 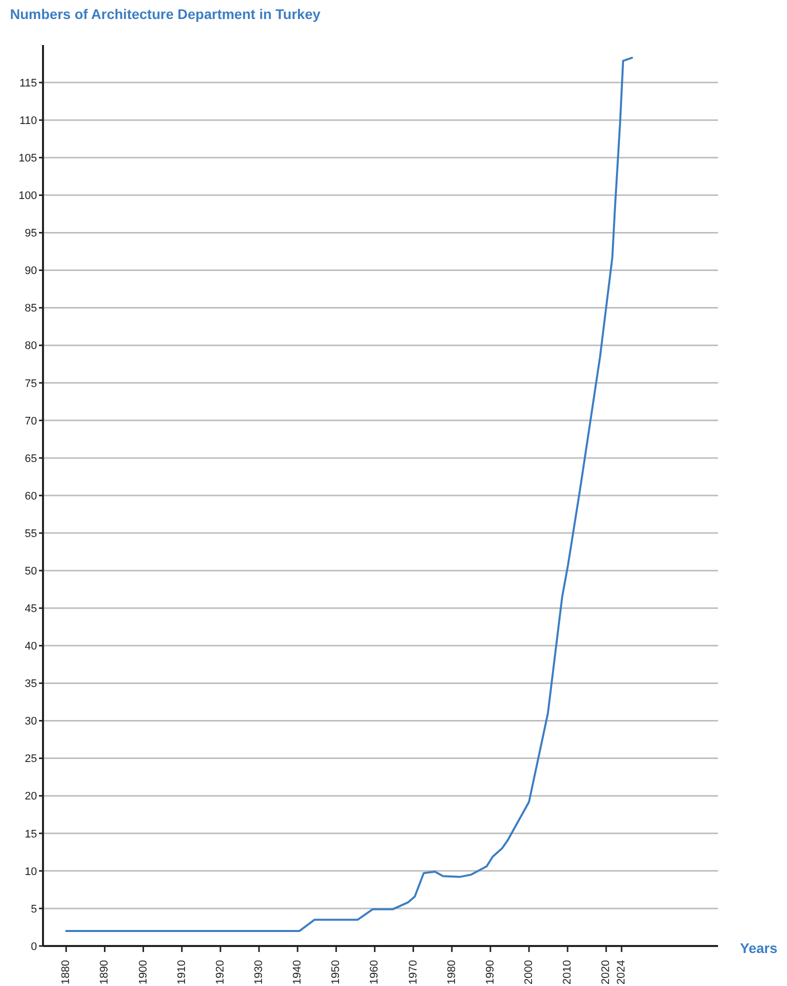 I want to click on y-tick-label: 30, so click(x=30, y=722).